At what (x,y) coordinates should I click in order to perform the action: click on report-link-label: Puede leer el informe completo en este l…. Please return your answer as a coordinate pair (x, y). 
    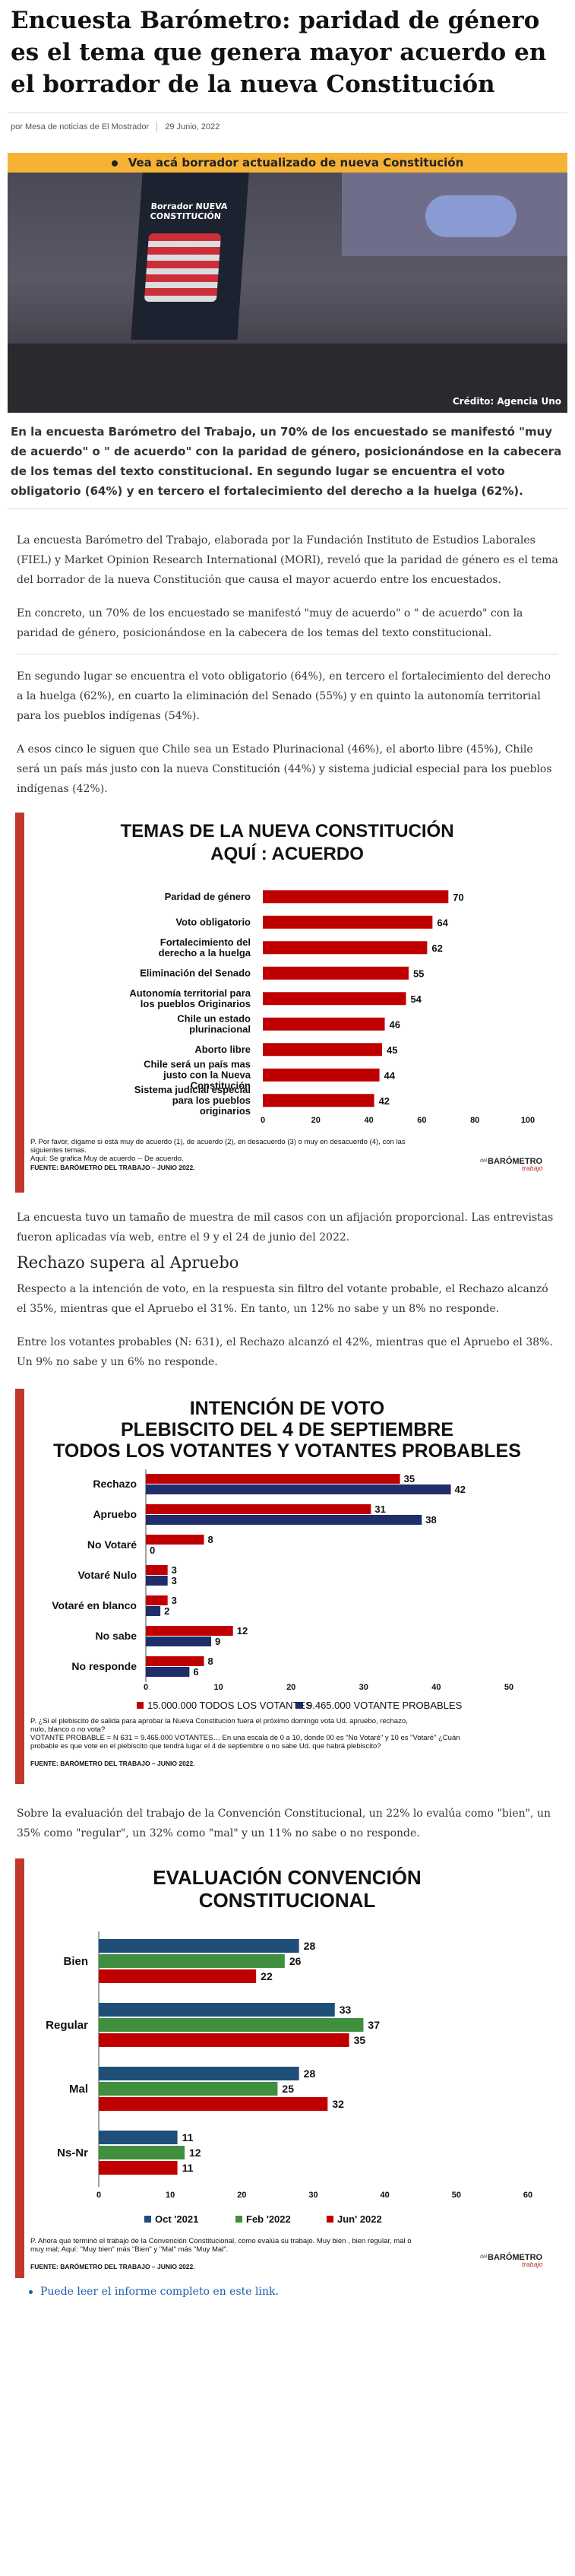
    Looking at the image, I should click on (159, 2292).